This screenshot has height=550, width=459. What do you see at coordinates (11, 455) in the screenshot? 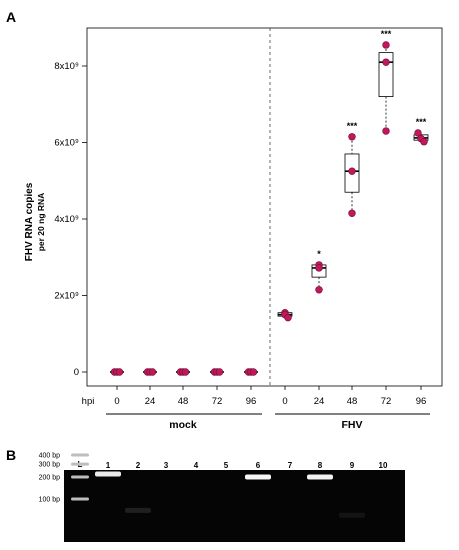
I see `panel-b-label: B` at bounding box center [11, 455].